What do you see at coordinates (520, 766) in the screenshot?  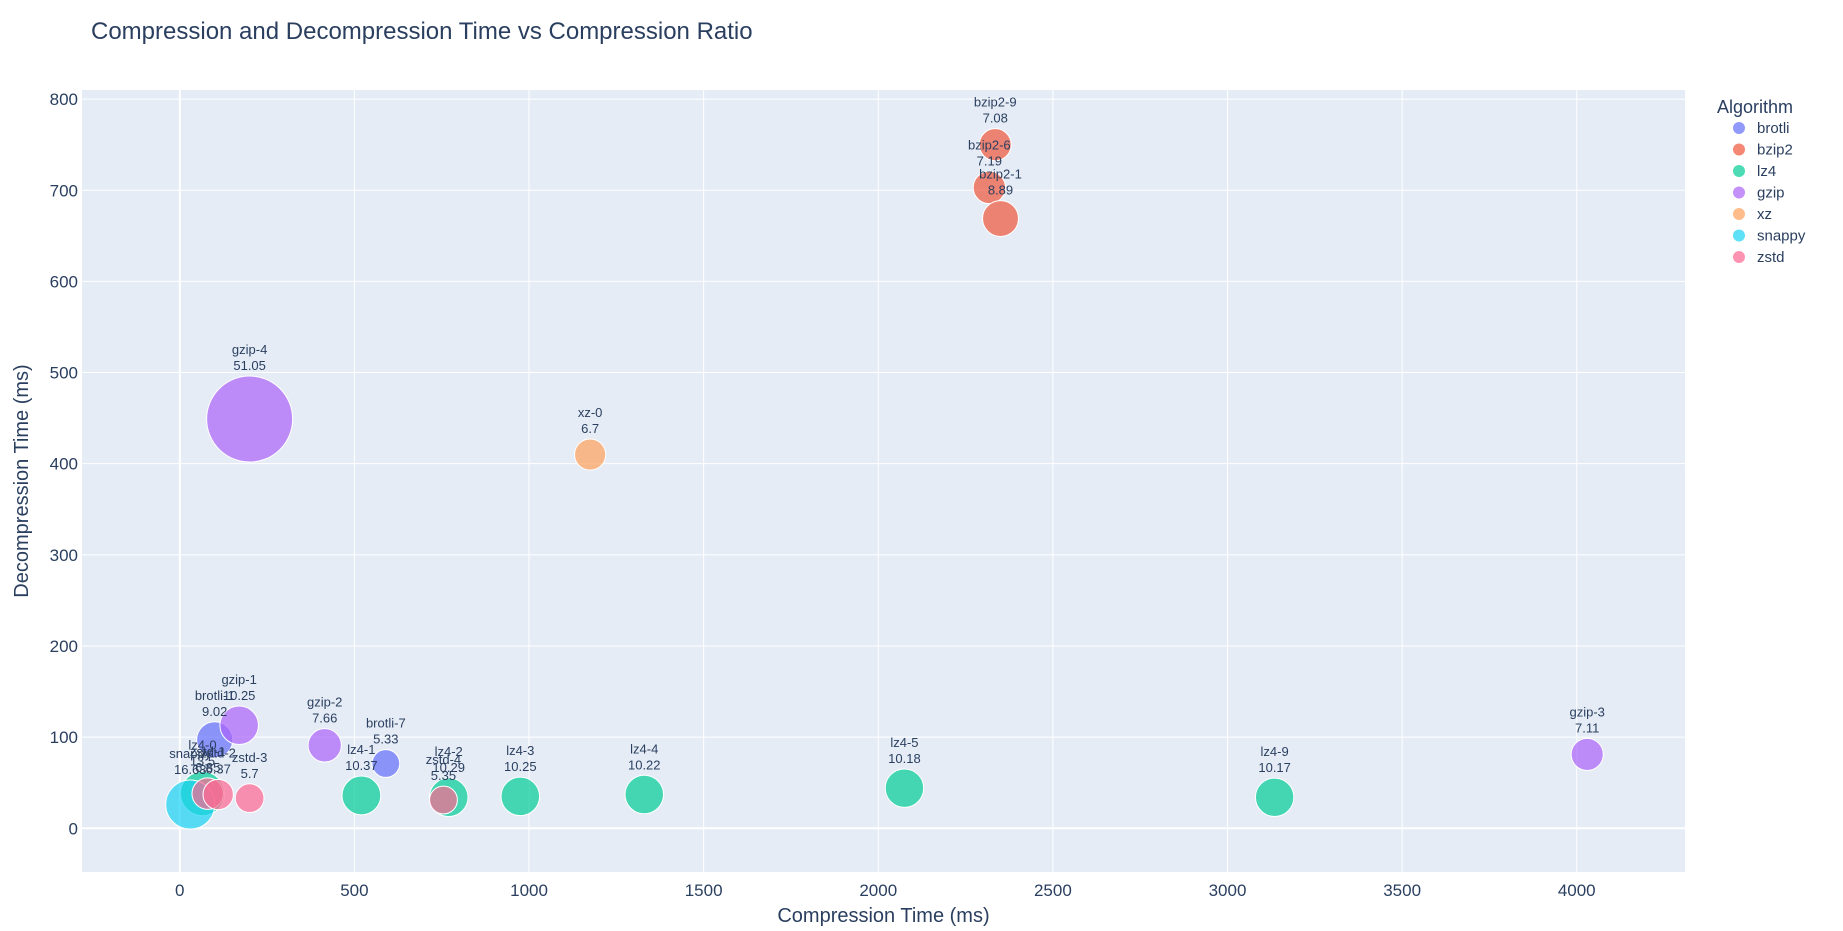 I see `point-ratio-lz4-3: 10.25` at bounding box center [520, 766].